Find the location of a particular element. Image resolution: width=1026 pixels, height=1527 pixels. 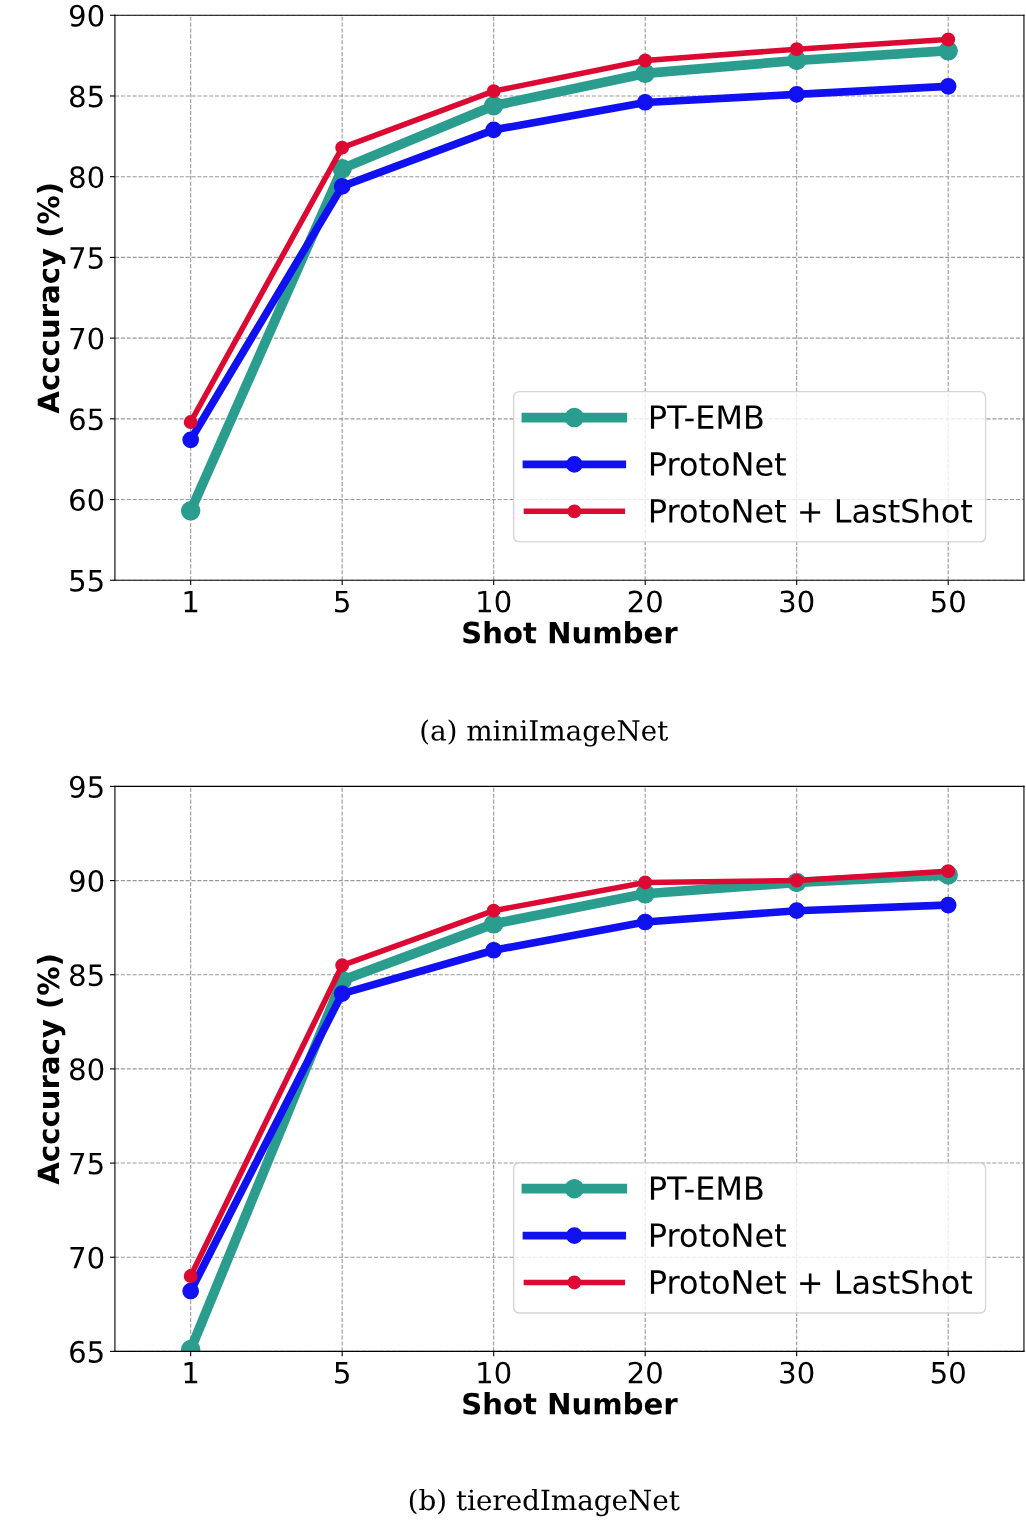

y-tick-label: 95 is located at coordinates (86, 786).